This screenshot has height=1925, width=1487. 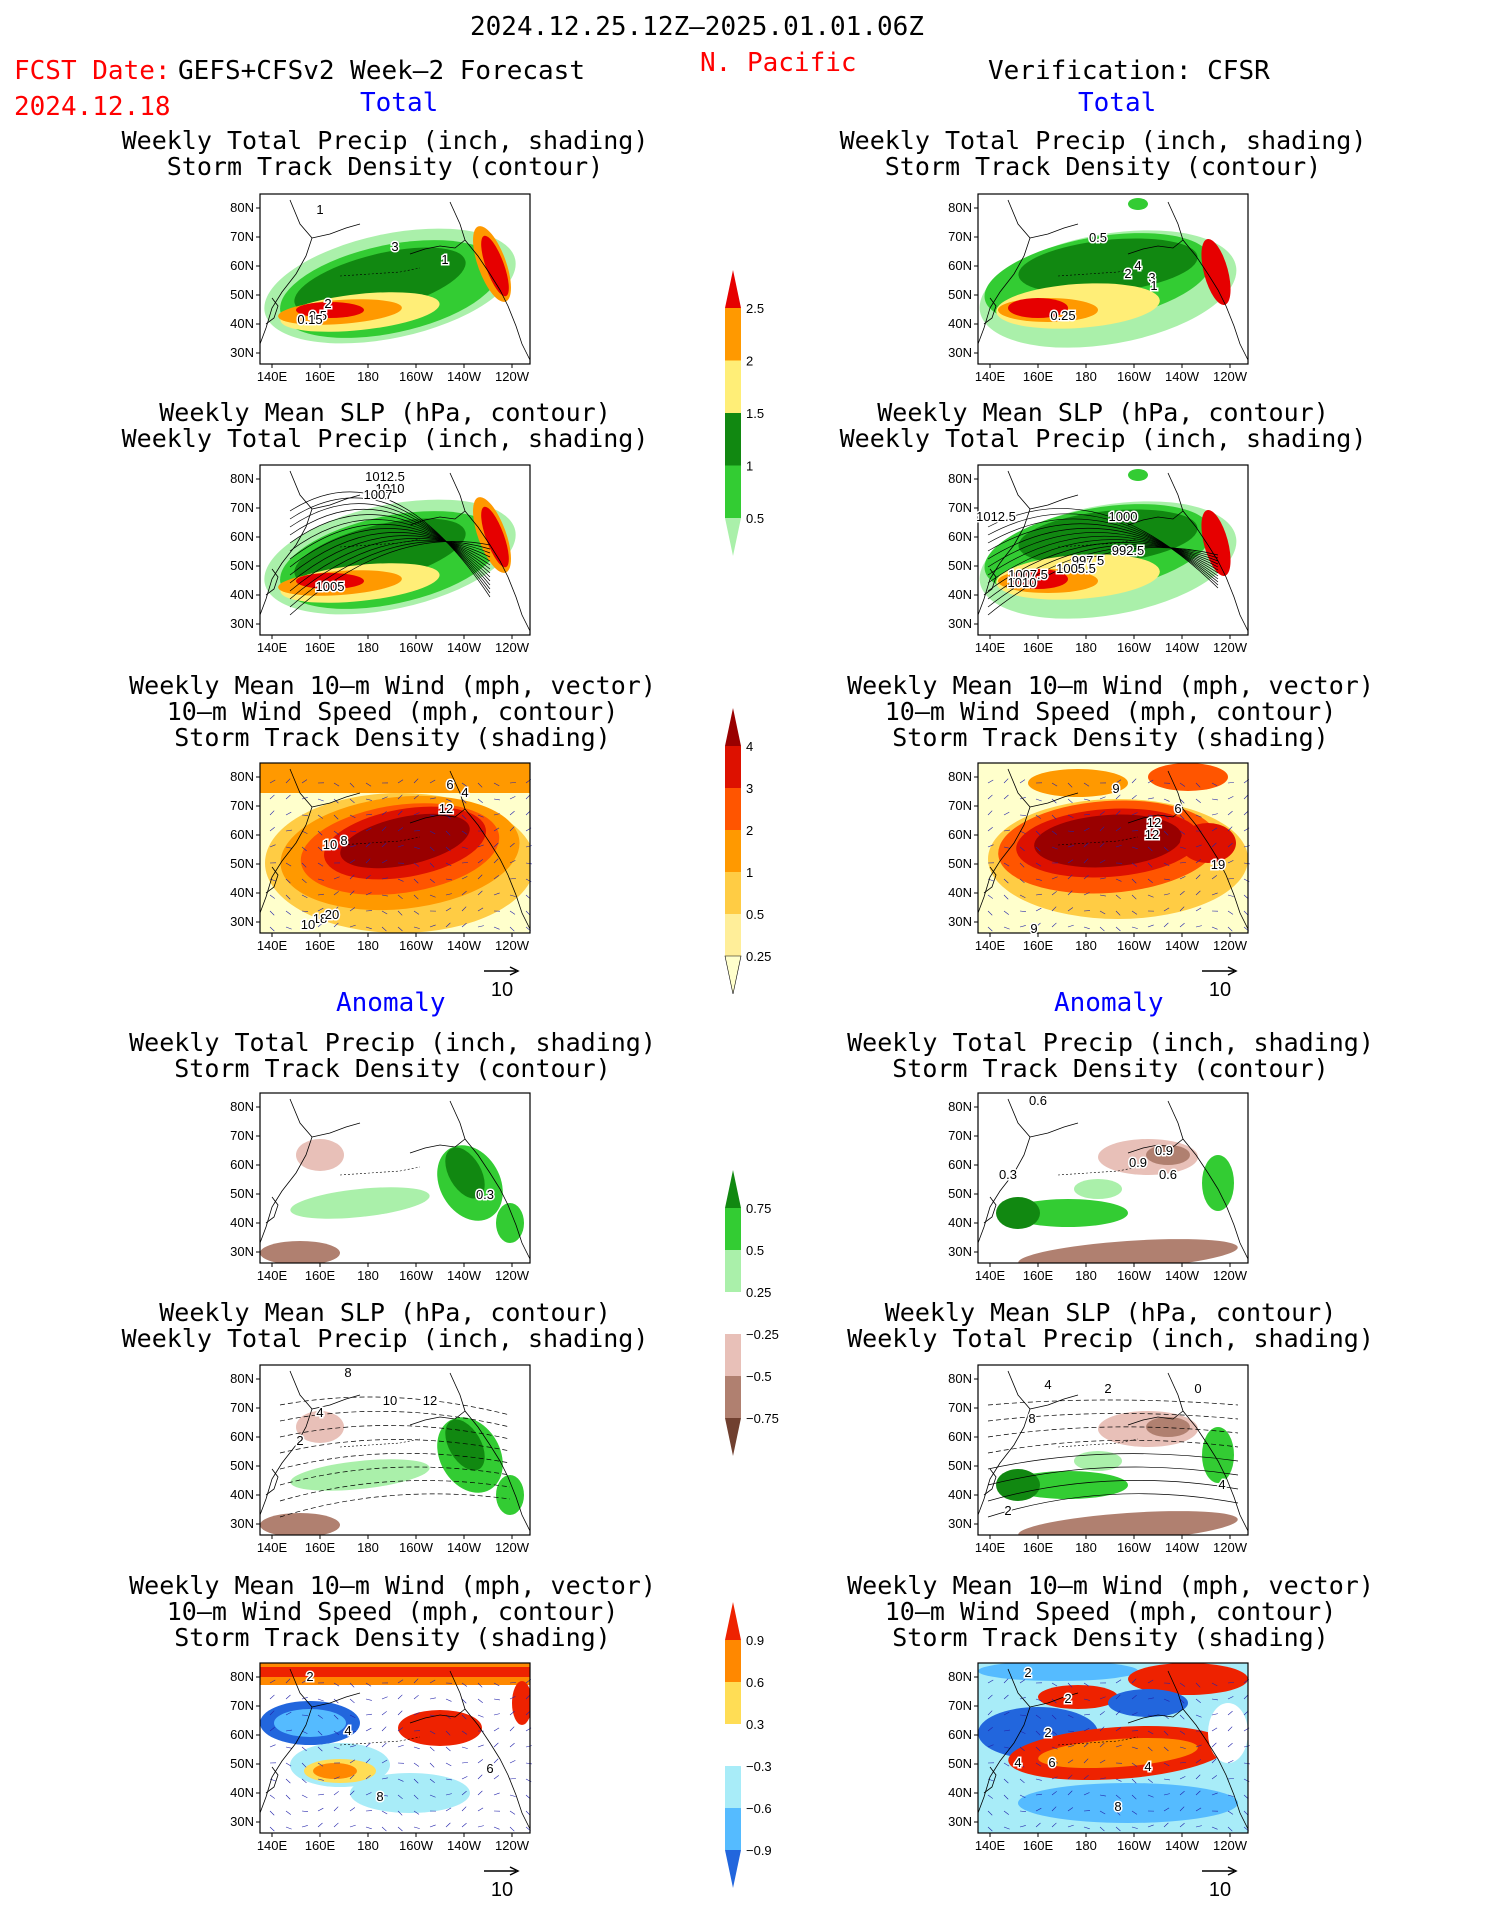 I want to click on contour-label: 3, so click(x=1151, y=277).